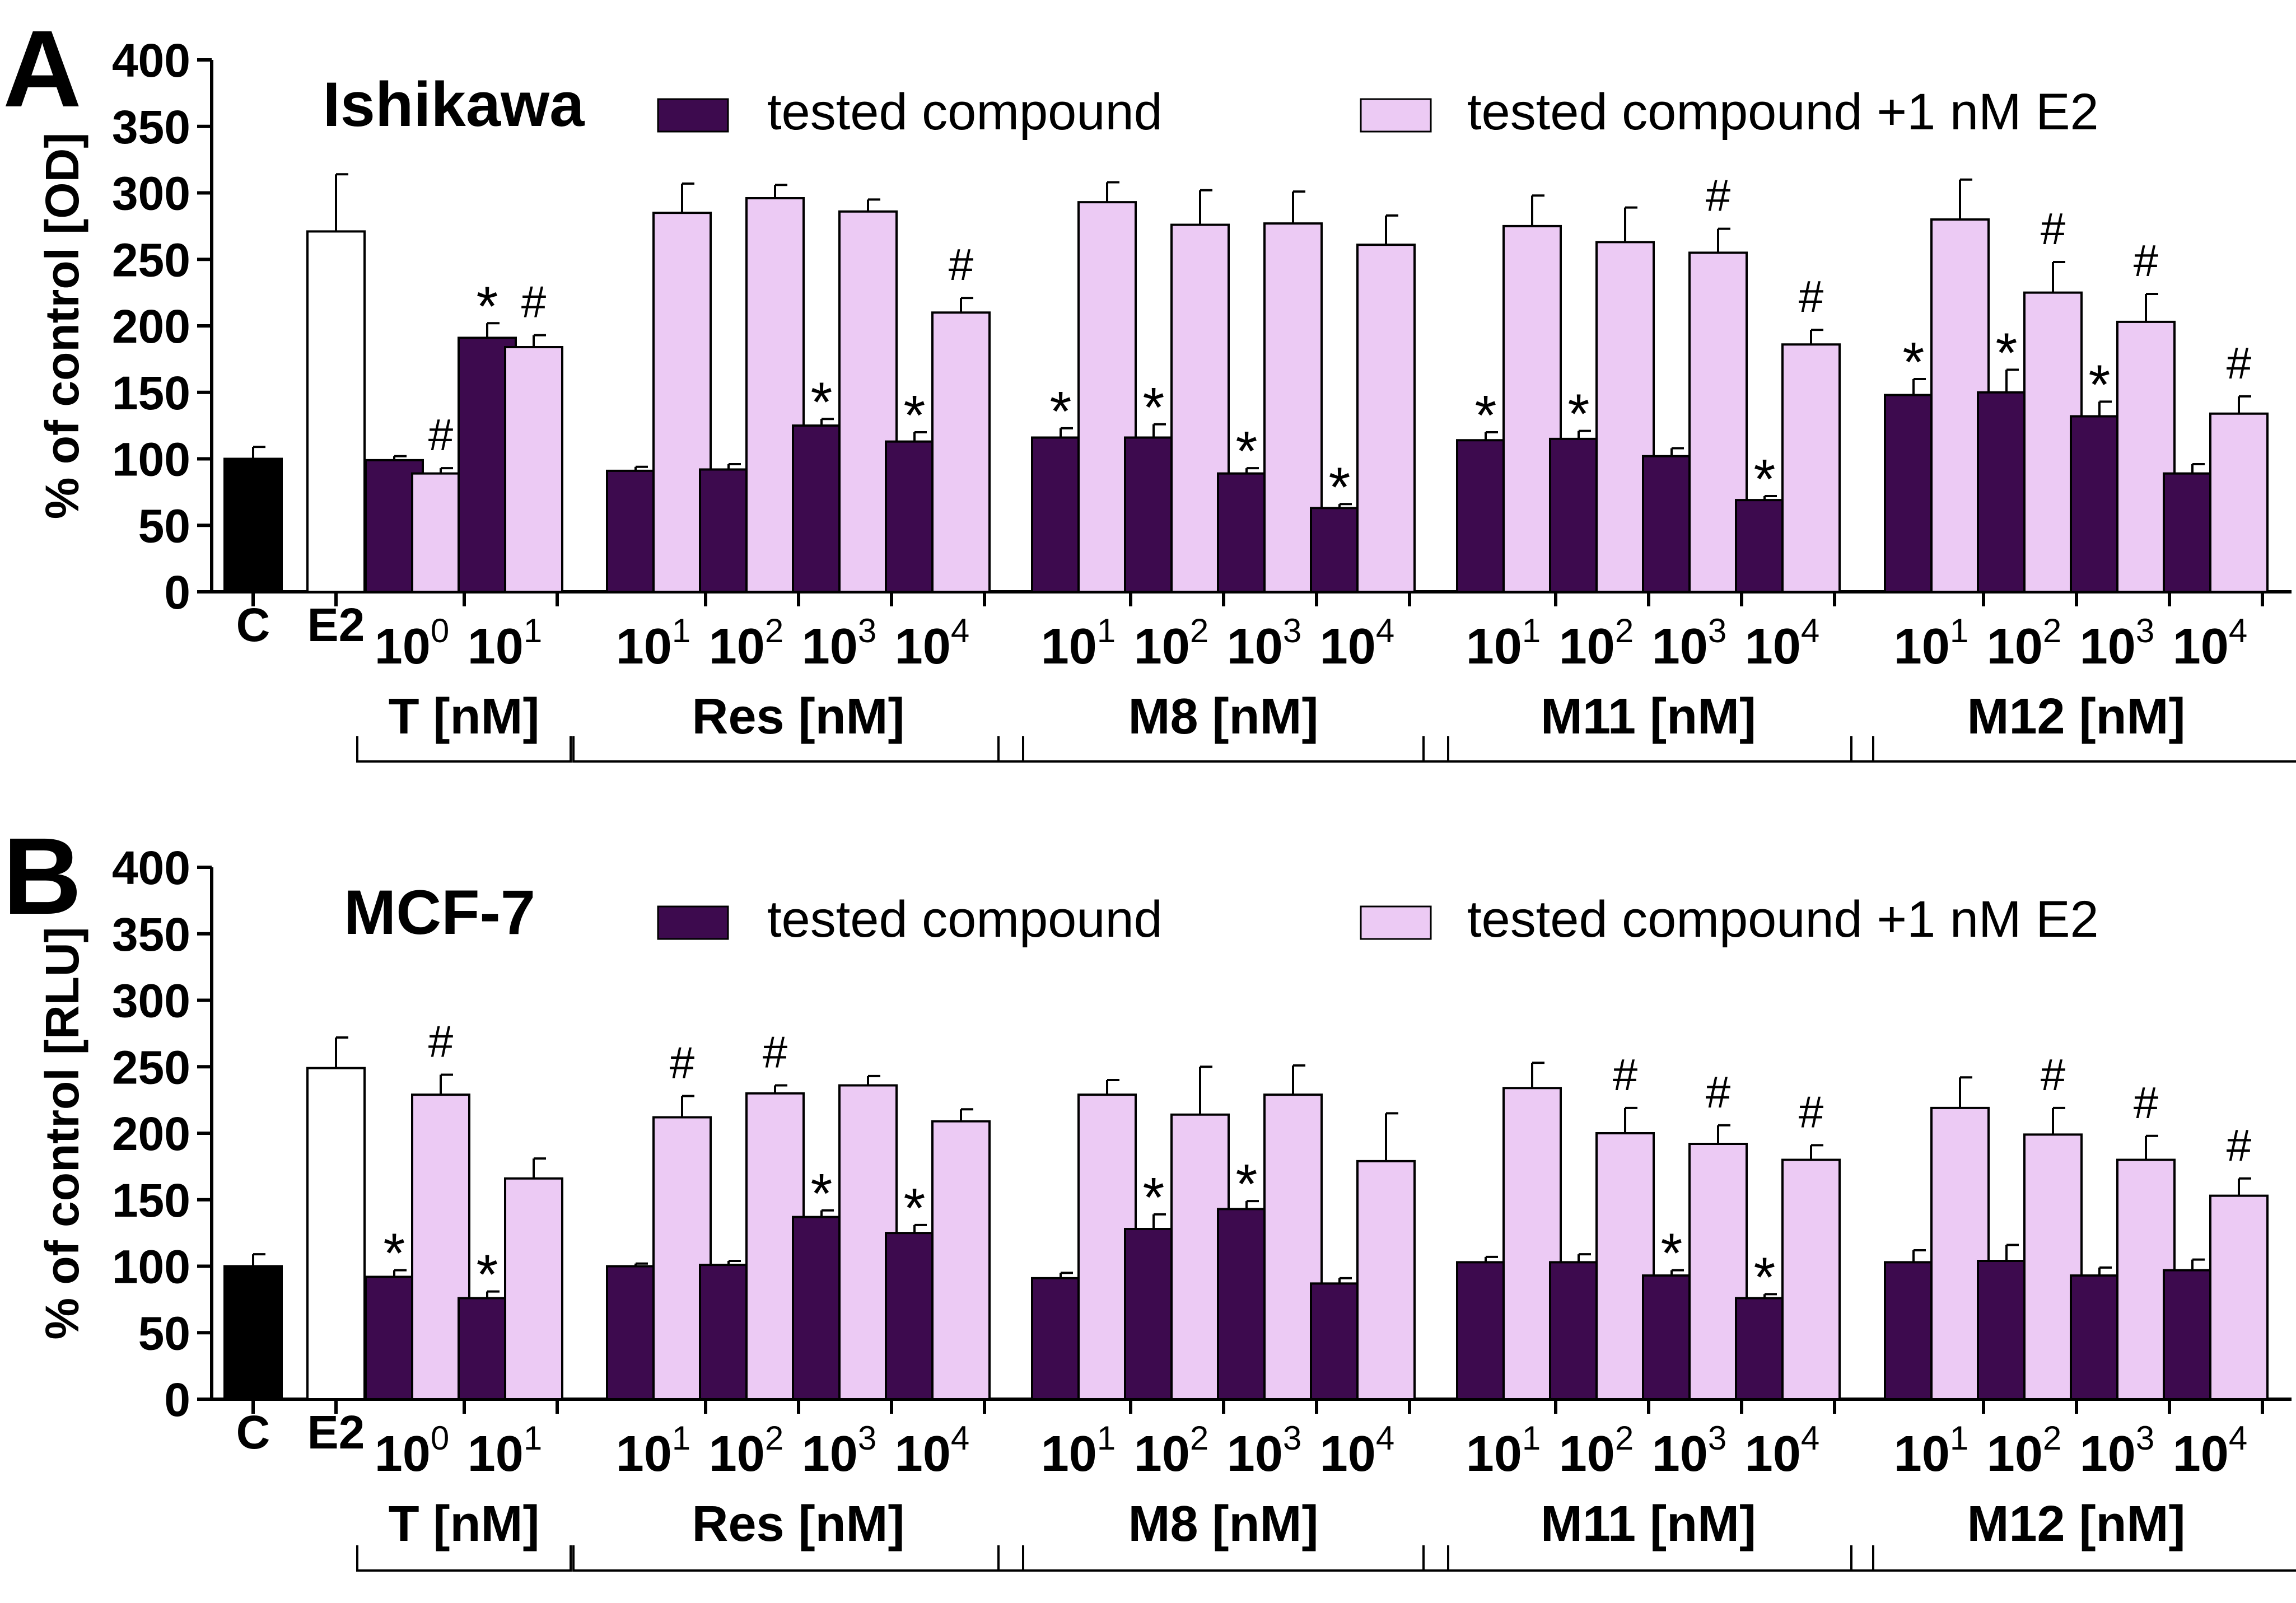  What do you see at coordinates (151, 1067) in the screenshot?
I see `y-tick-label: 250` at bounding box center [151, 1067].